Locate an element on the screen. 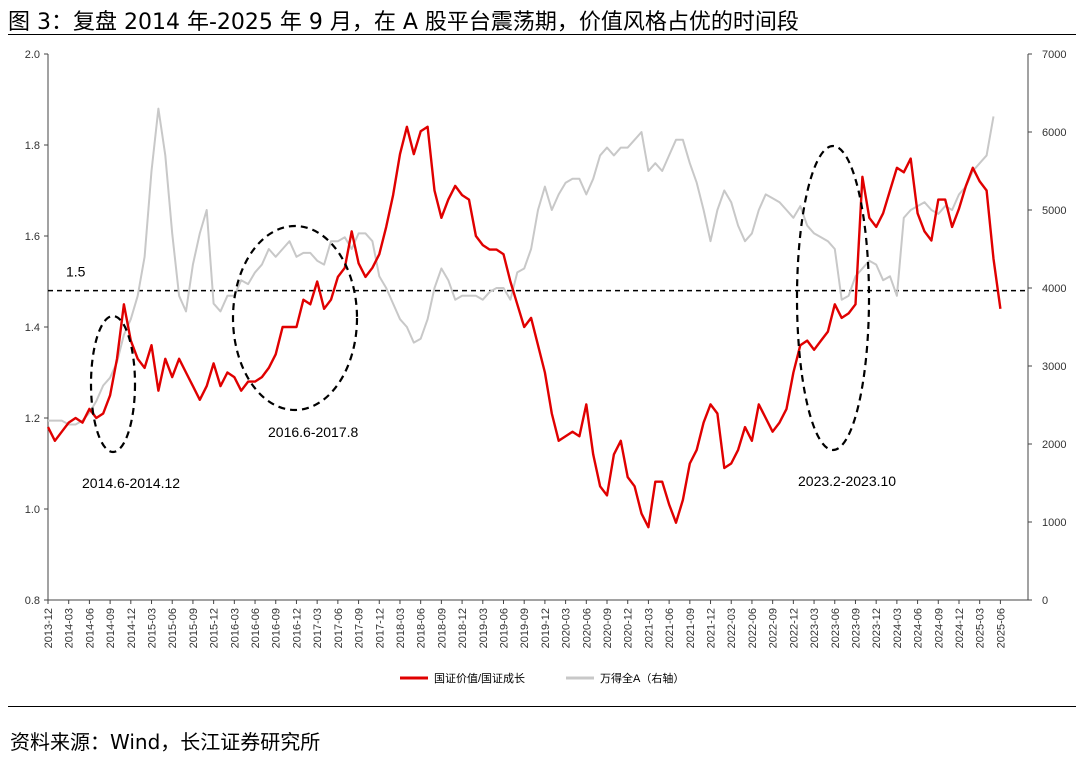  reference-line-label: 1.5 is located at coordinates (76, 272).